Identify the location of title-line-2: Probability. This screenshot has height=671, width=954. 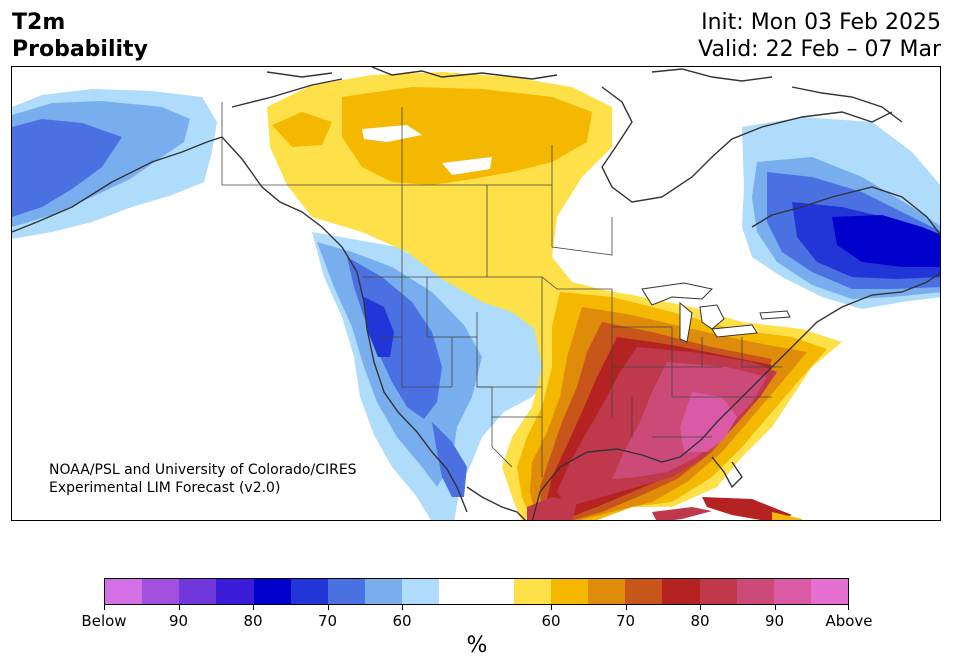
(80, 49).